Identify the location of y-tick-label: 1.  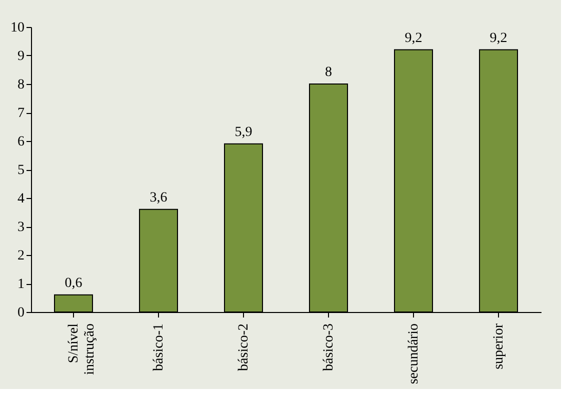
(21, 284).